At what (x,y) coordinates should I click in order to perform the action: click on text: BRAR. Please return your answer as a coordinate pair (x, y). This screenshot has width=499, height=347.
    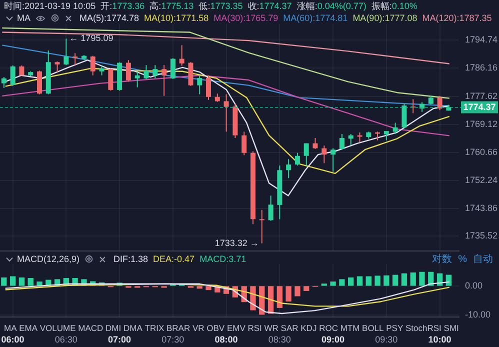
    Looking at the image, I should click on (178, 327).